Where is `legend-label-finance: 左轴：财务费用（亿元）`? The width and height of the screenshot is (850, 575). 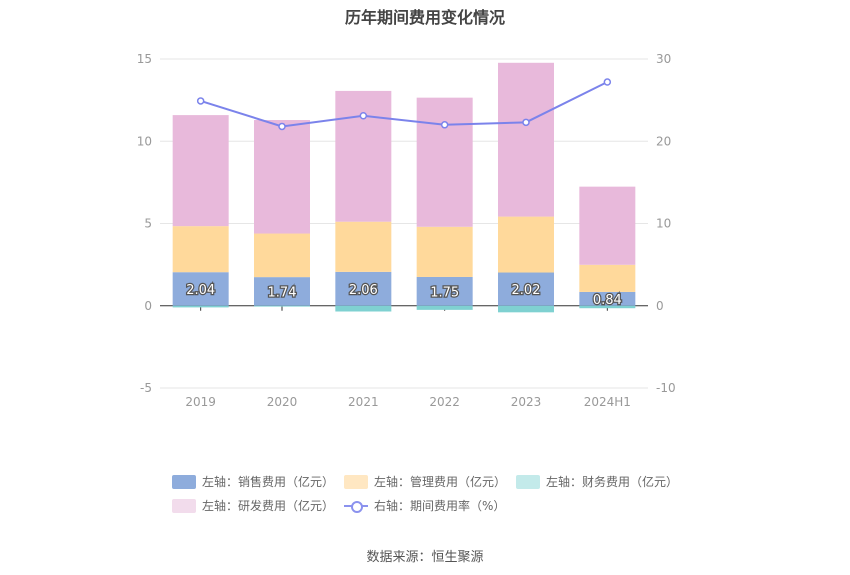 legend-label-finance: 左轴：财务费用（亿元） is located at coordinates (612, 482).